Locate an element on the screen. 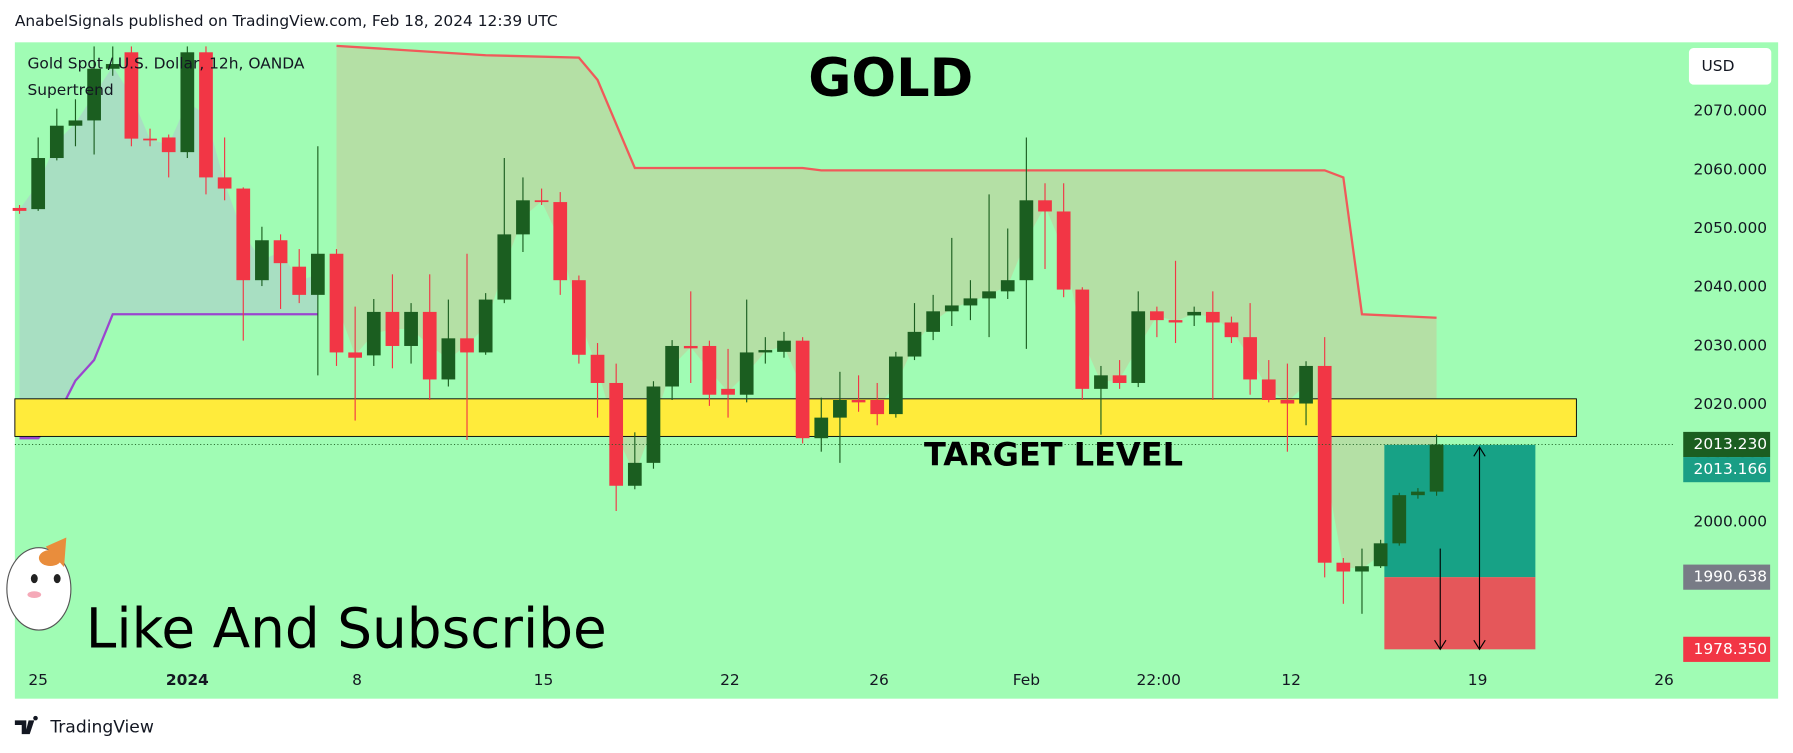 Image resolution: width=1793 pixels, height=753 pixels. price-tag-label: 2013.230 is located at coordinates (1731, 444).